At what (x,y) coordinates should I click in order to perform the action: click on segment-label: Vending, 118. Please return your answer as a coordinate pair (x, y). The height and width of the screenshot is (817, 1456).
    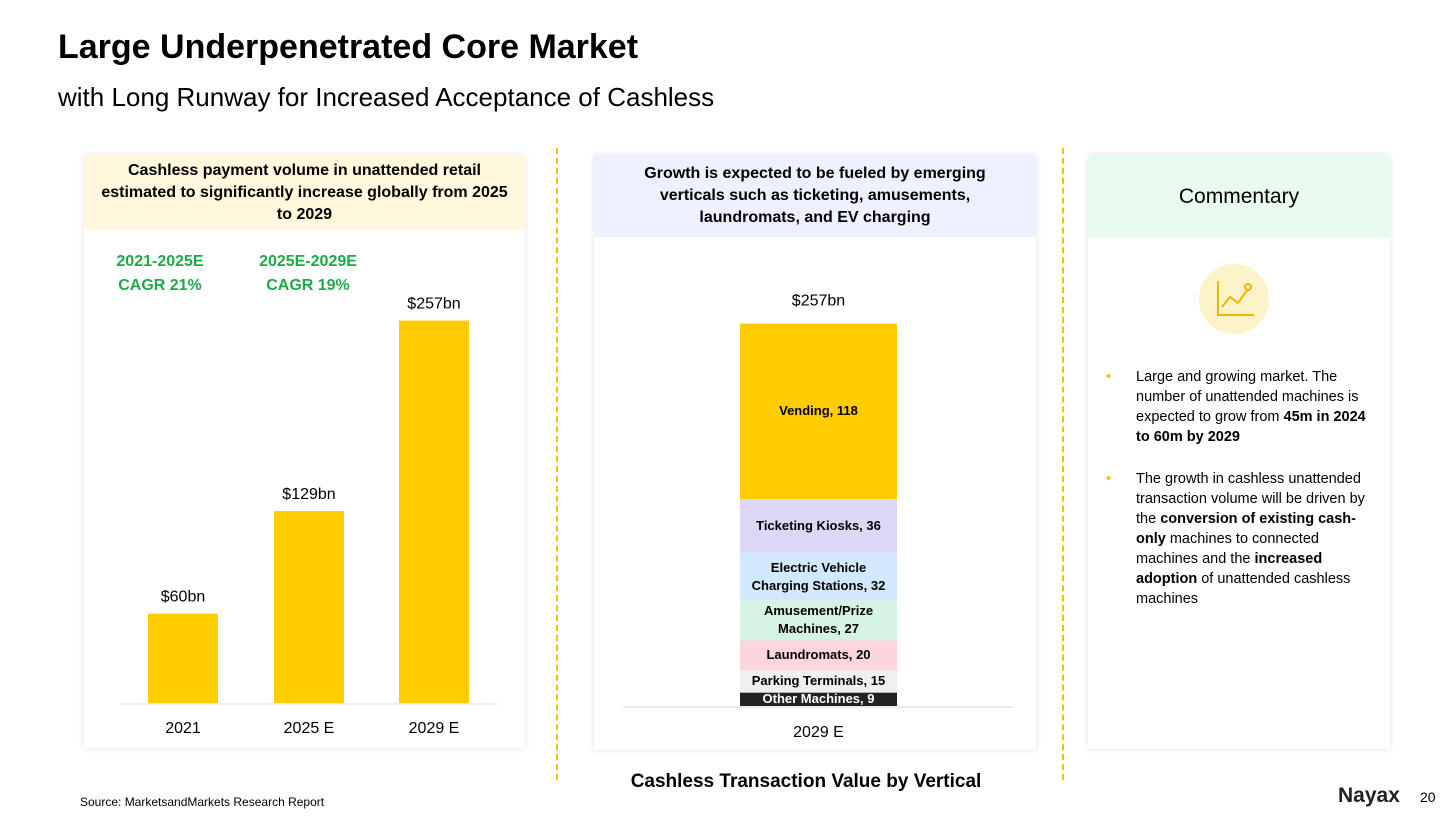
    Looking at the image, I should click on (818, 412).